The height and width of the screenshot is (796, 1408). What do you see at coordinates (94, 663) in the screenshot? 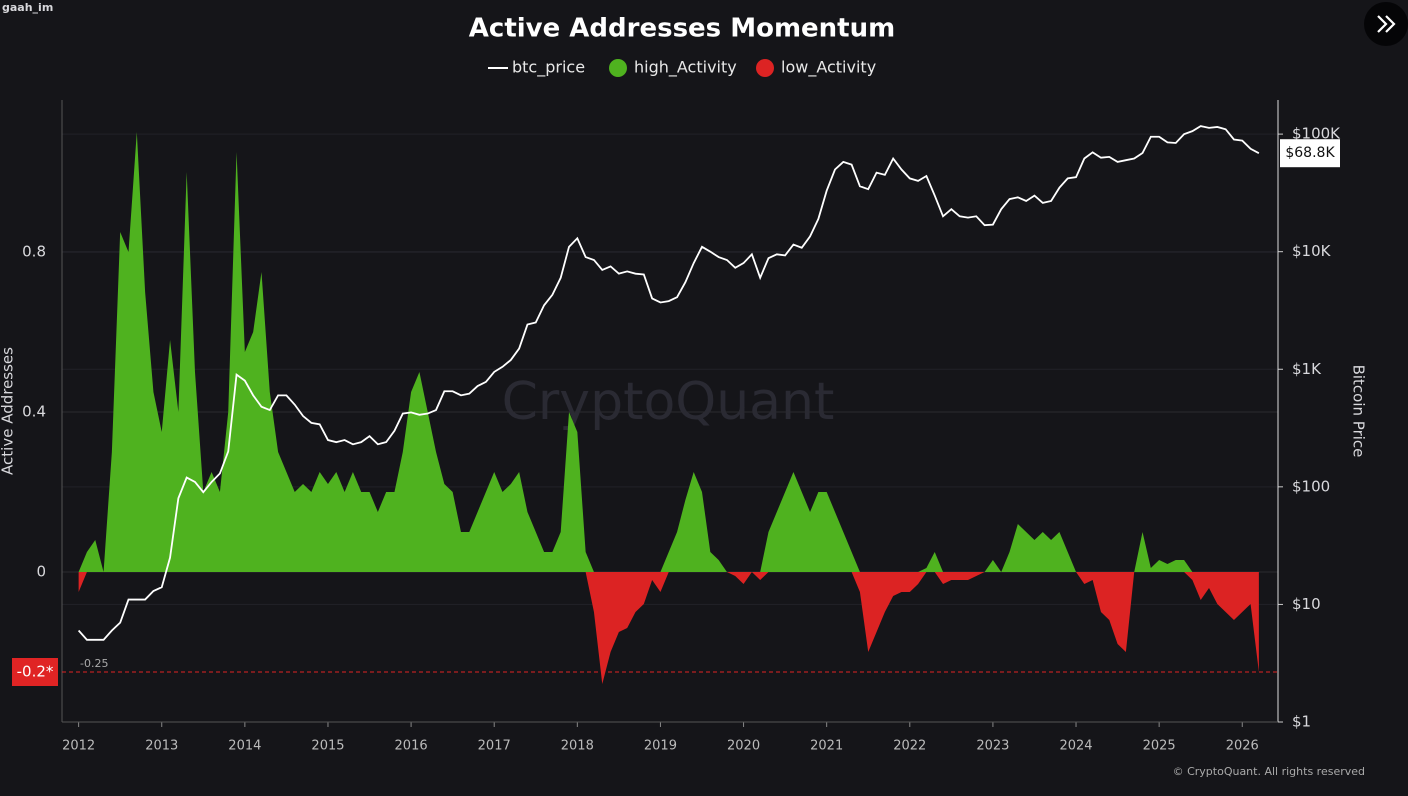
I see `reference-label: -0.25` at bounding box center [94, 663].